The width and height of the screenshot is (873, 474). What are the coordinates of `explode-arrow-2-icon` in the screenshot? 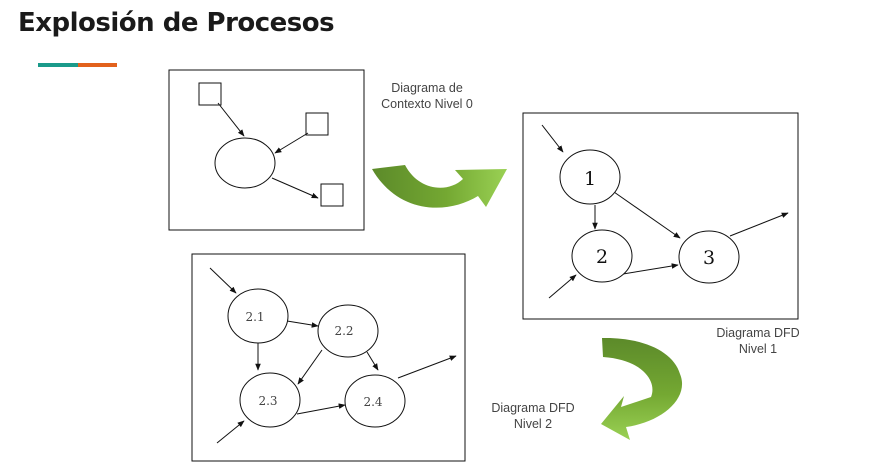 It's located at (642, 388).